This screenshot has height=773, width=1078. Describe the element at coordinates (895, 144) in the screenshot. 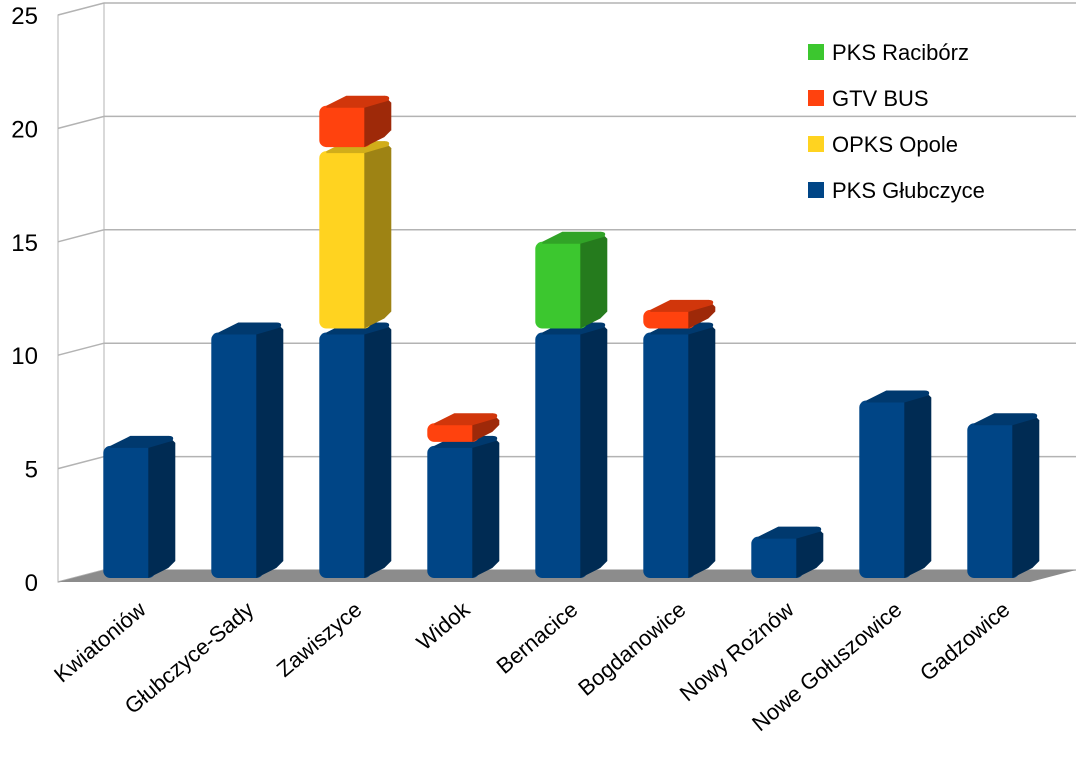

I see `legend-label: OPKS Opole` at that location.